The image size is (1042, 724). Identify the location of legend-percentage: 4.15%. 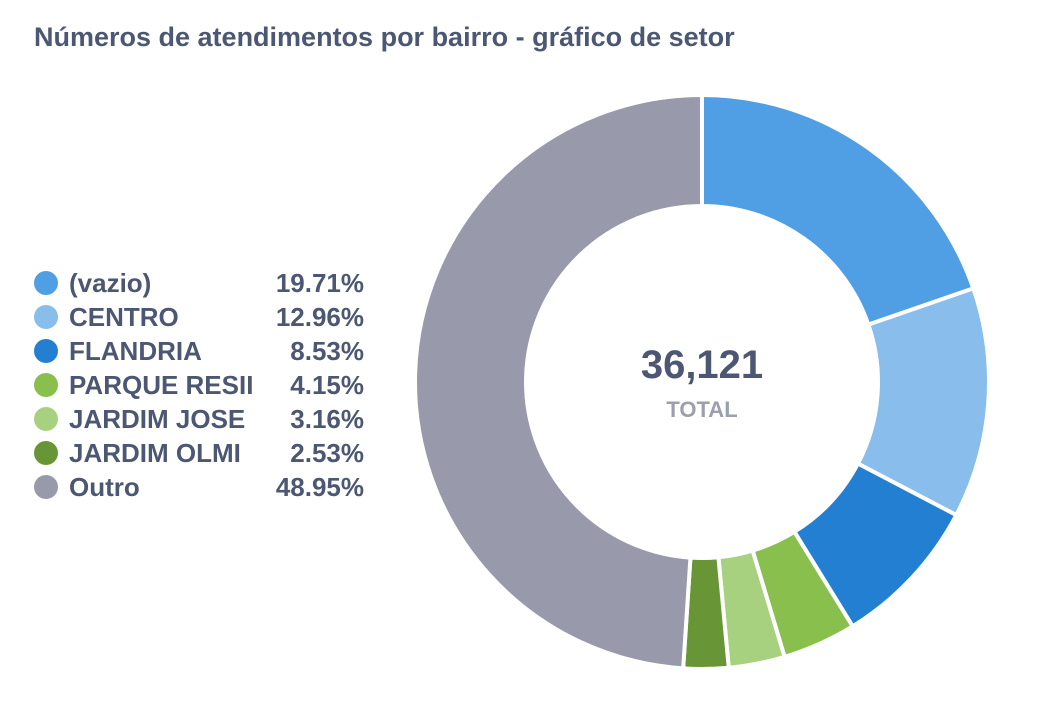
(327, 384).